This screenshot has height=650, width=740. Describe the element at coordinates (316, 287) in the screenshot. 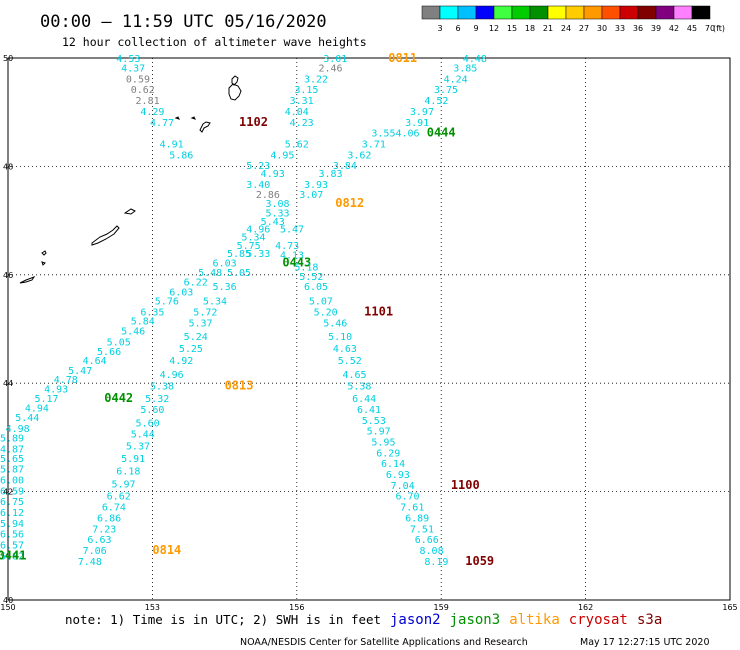

I see `wave-height-value: 6.05` at that location.